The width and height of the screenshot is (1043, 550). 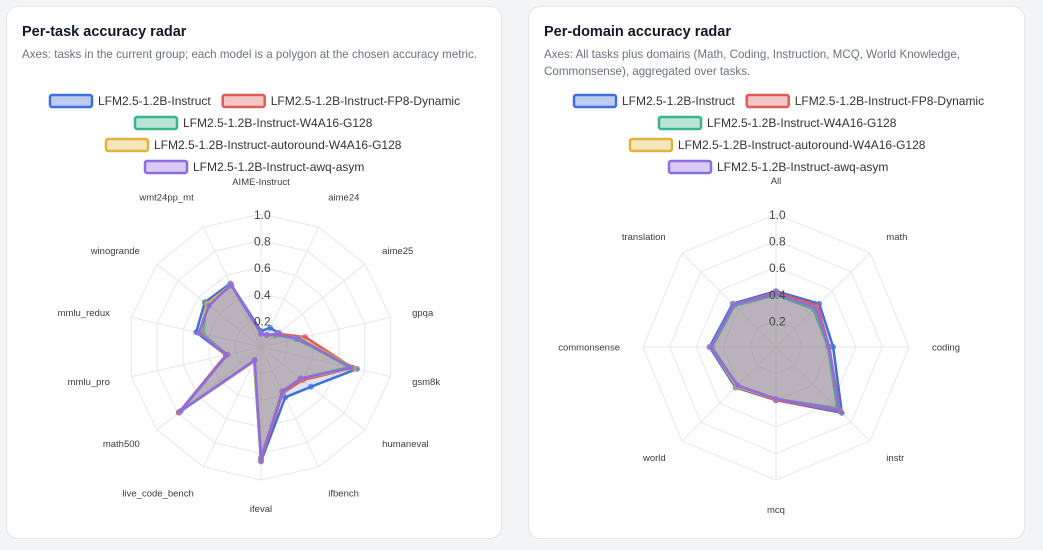 What do you see at coordinates (896, 237) in the screenshot?
I see `axis-label: math` at bounding box center [896, 237].